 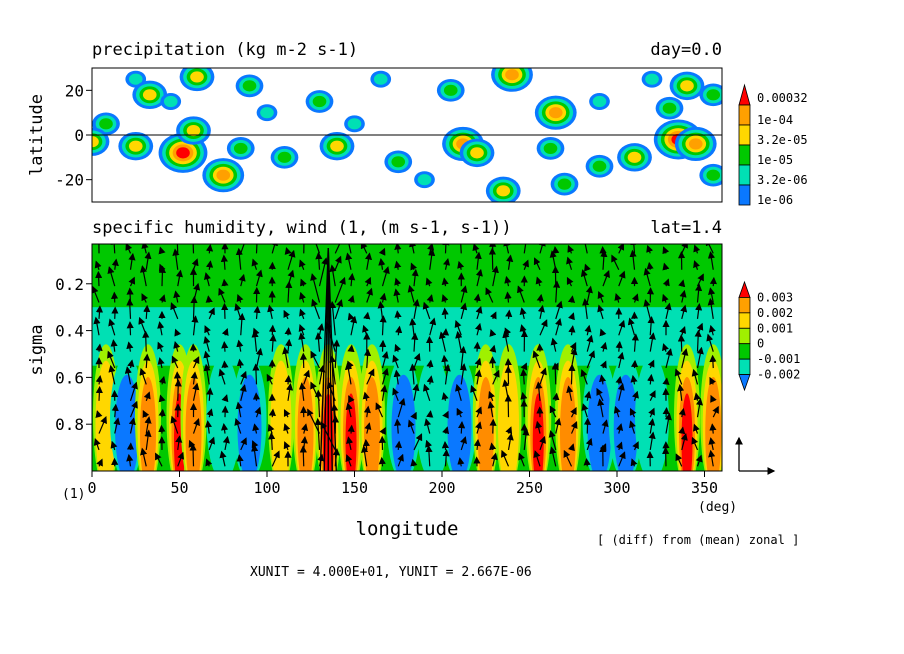 I want to click on top-panel-title: precipitation (kg m-2 s-1), so click(x=225, y=50).